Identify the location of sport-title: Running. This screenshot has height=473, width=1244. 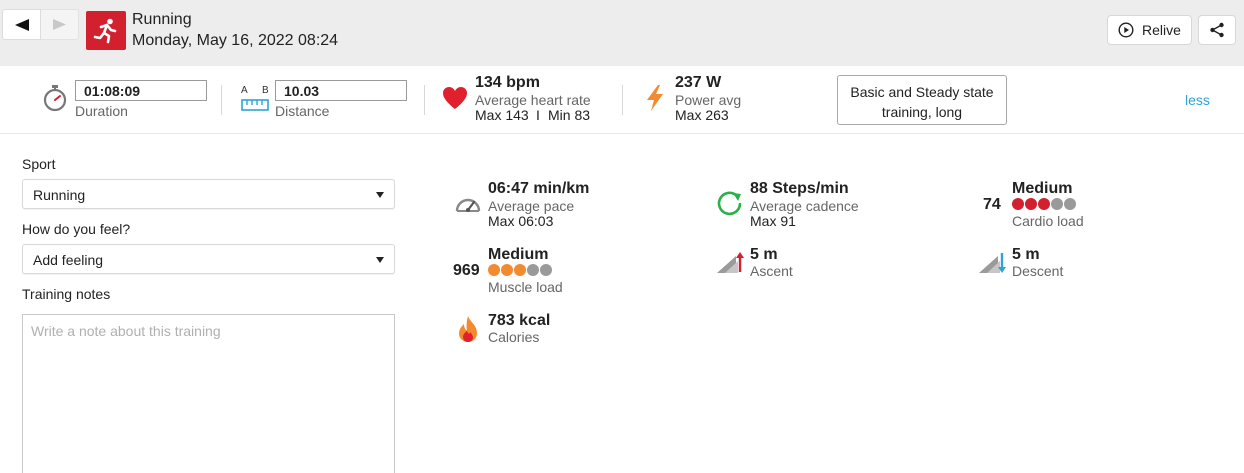
(162, 19).